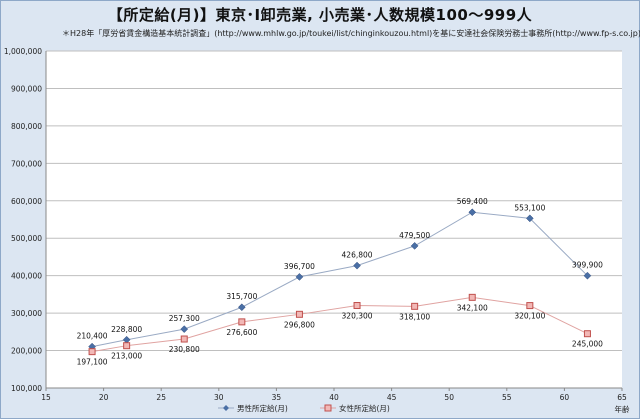  Describe the element at coordinates (126, 329) in the screenshot. I see `data-label: 228,800` at that location.